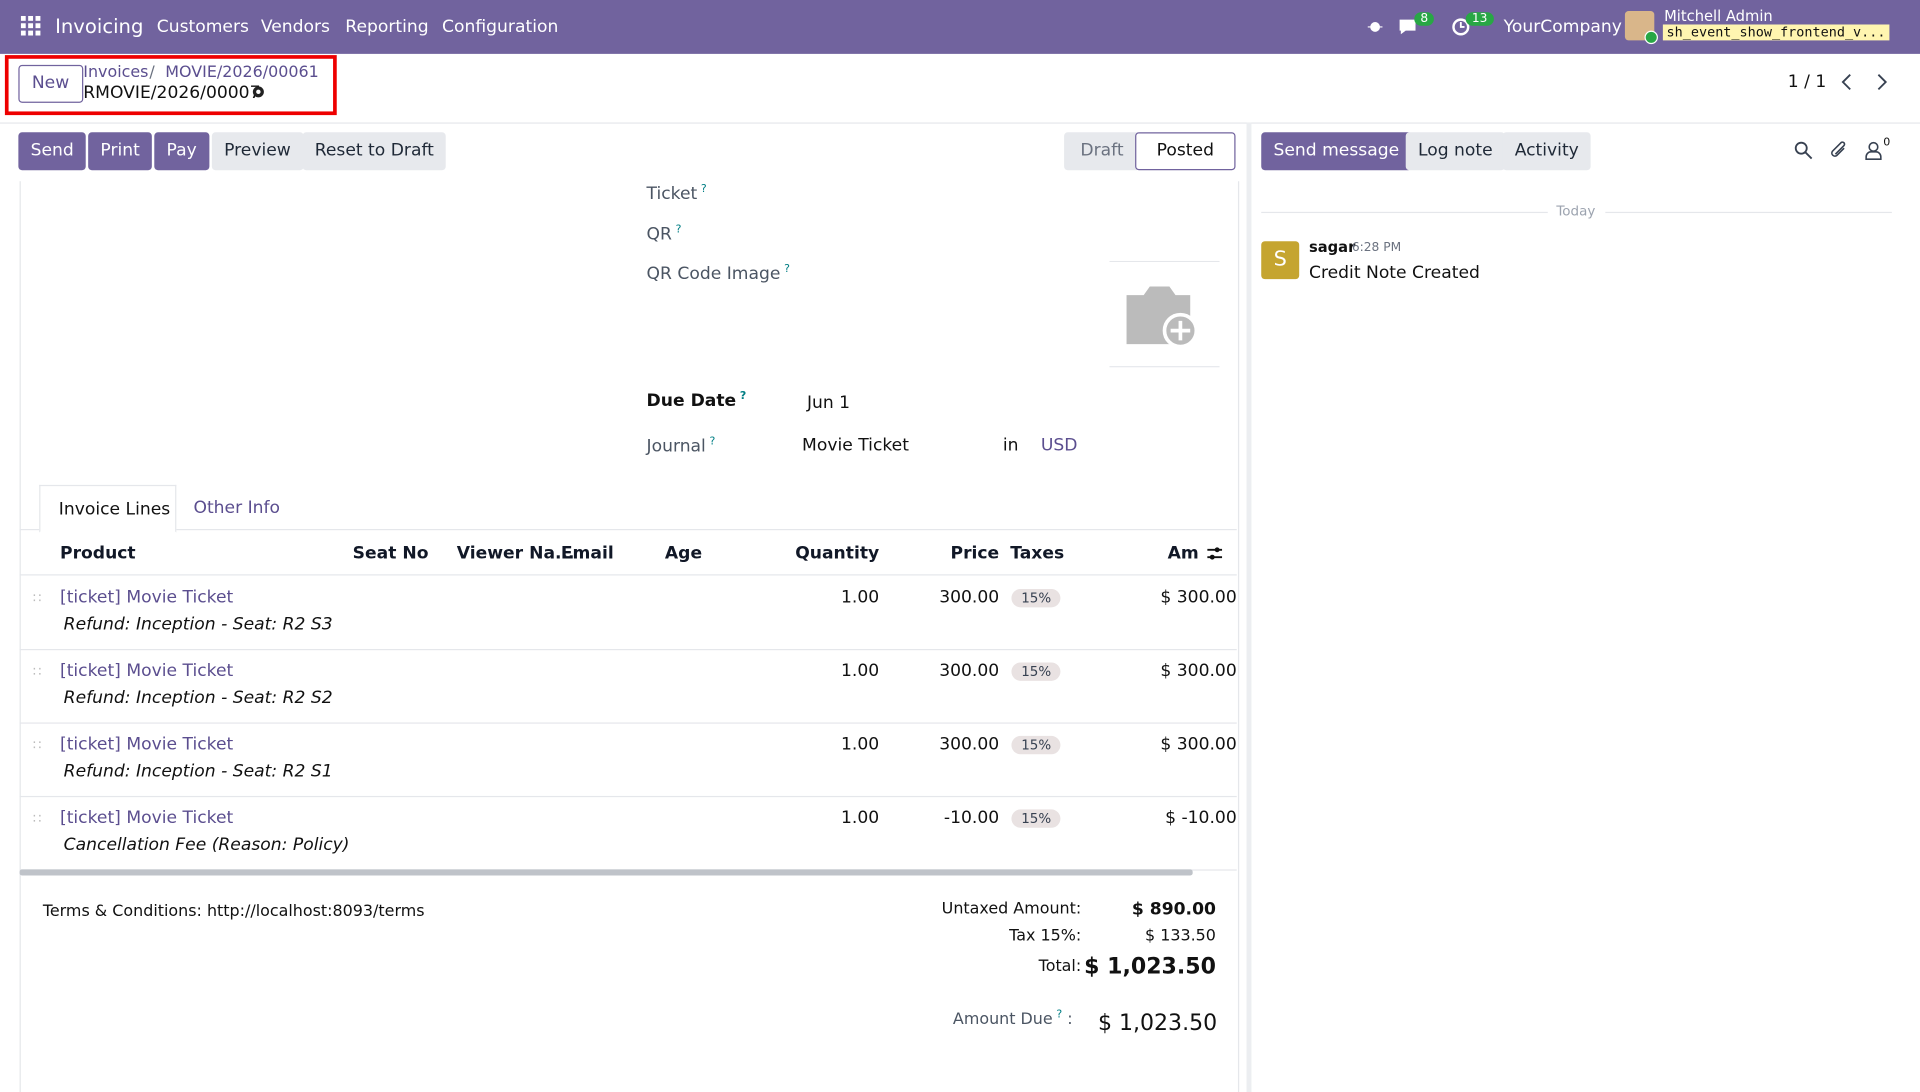 The image size is (1920, 1092). Describe the element at coordinates (390, 553) in the screenshot. I see `column-header: Seat No` at that location.